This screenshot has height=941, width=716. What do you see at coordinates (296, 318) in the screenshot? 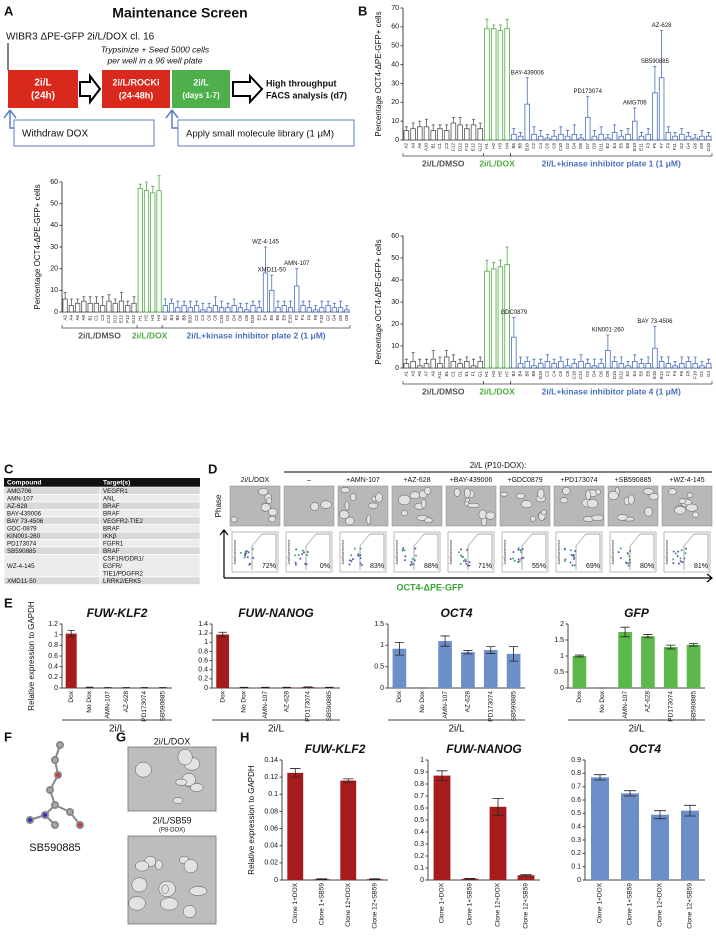
I see `x-tick-label: F2` at bounding box center [296, 318].